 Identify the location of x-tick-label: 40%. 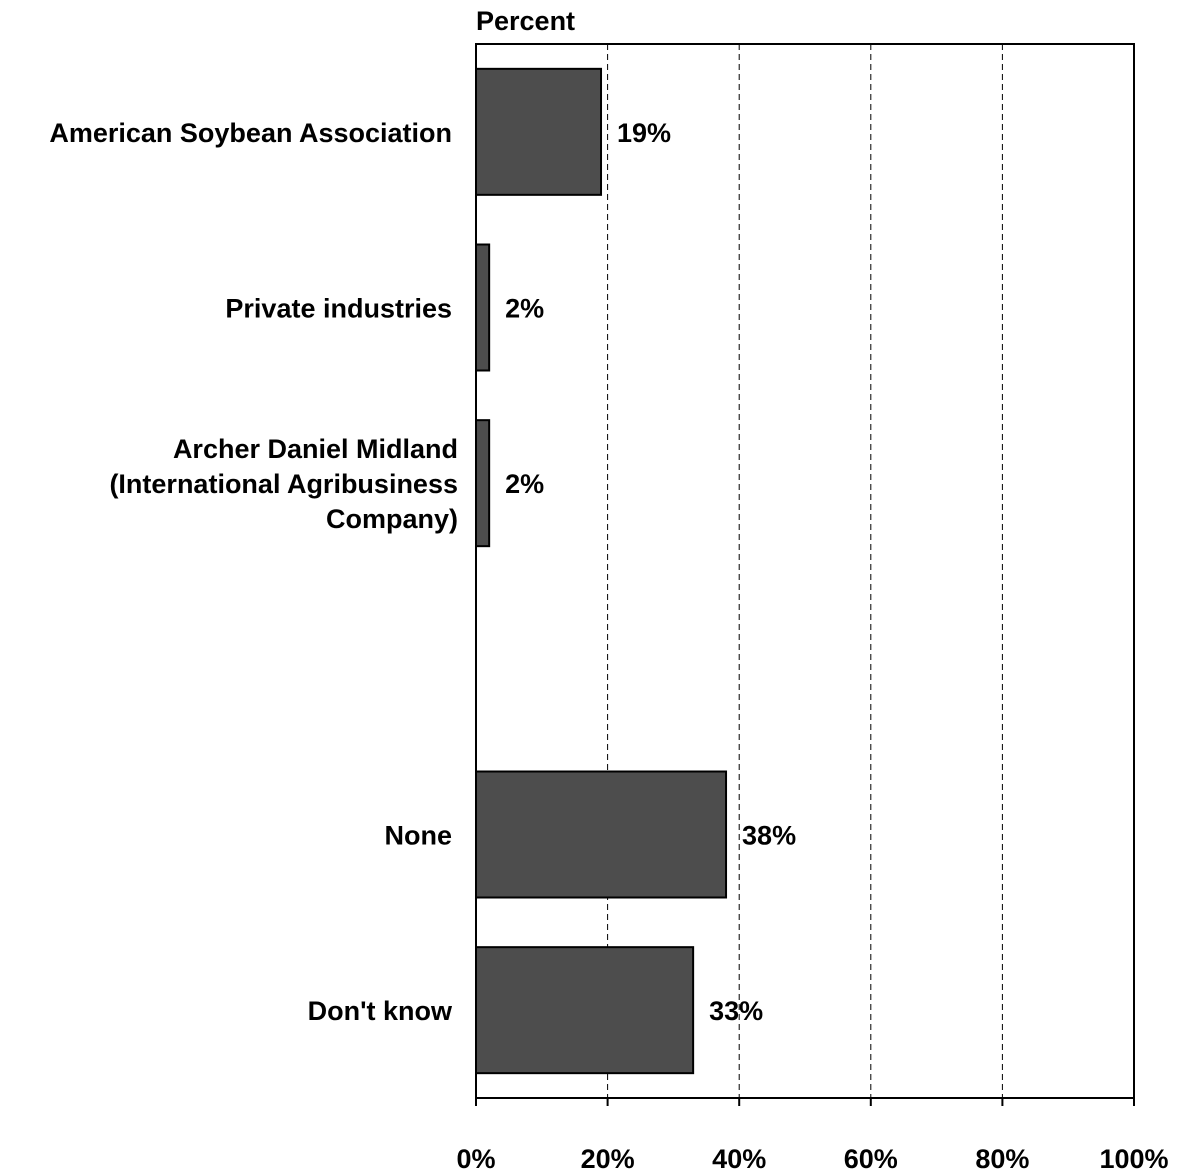
(739, 1159).